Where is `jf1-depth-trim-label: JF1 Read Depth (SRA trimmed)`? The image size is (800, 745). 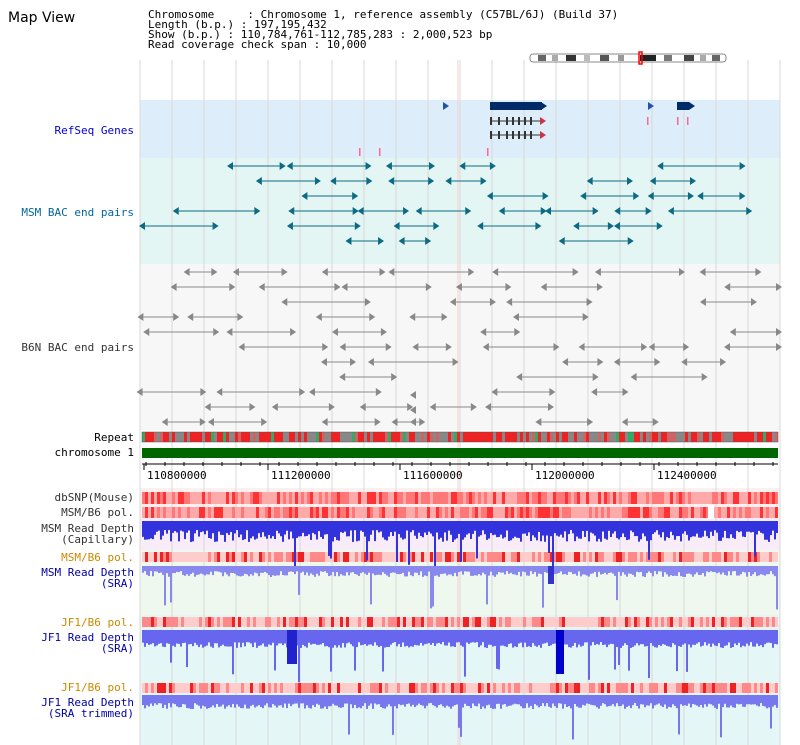
jf1-depth-trim-label: JF1 Read Depth (SRA trimmed) is located at coordinates (68, 708).